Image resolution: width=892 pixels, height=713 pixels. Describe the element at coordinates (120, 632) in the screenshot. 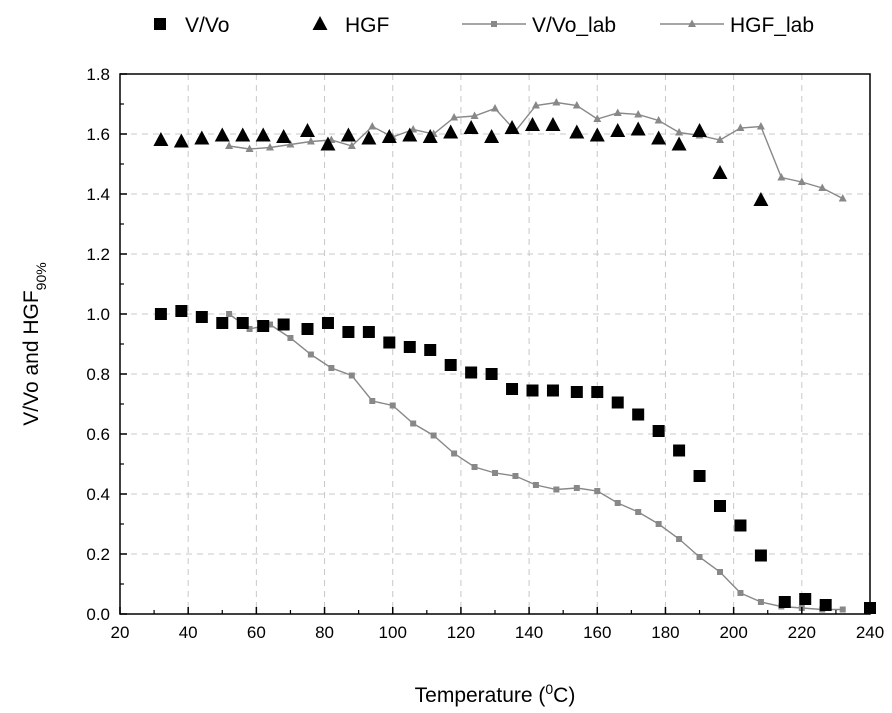

I see `x-tick-label: 20` at that location.